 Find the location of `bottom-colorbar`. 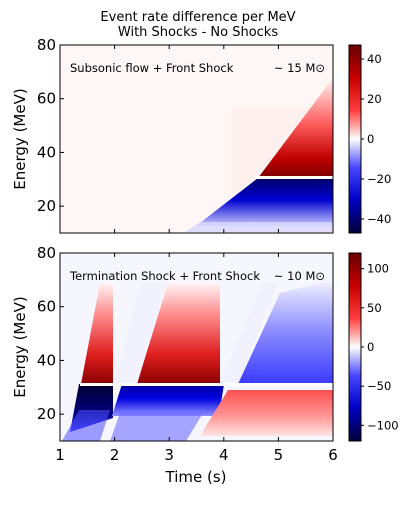

bottom-colorbar is located at coordinates (355, 347).